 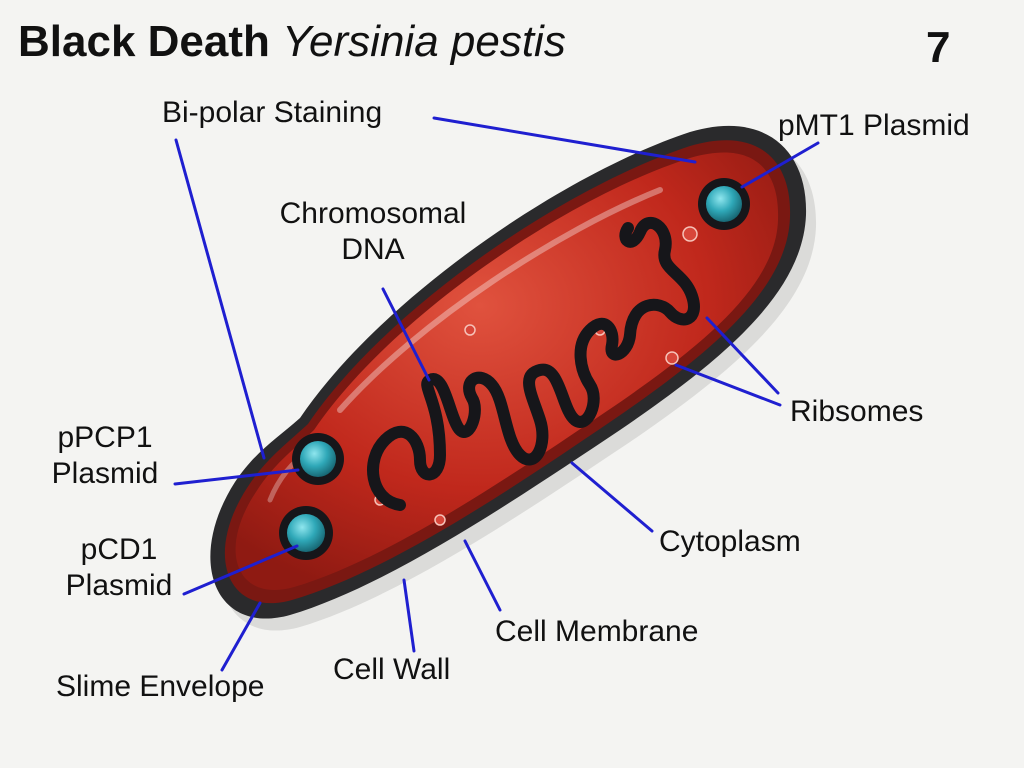 What do you see at coordinates (857, 411) in the screenshot?
I see `label-ribosomes: Ribsomes` at bounding box center [857, 411].